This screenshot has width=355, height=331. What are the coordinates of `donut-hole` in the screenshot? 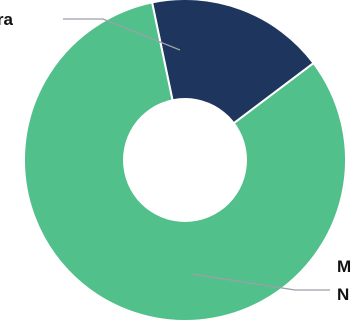 It's located at (185, 160).